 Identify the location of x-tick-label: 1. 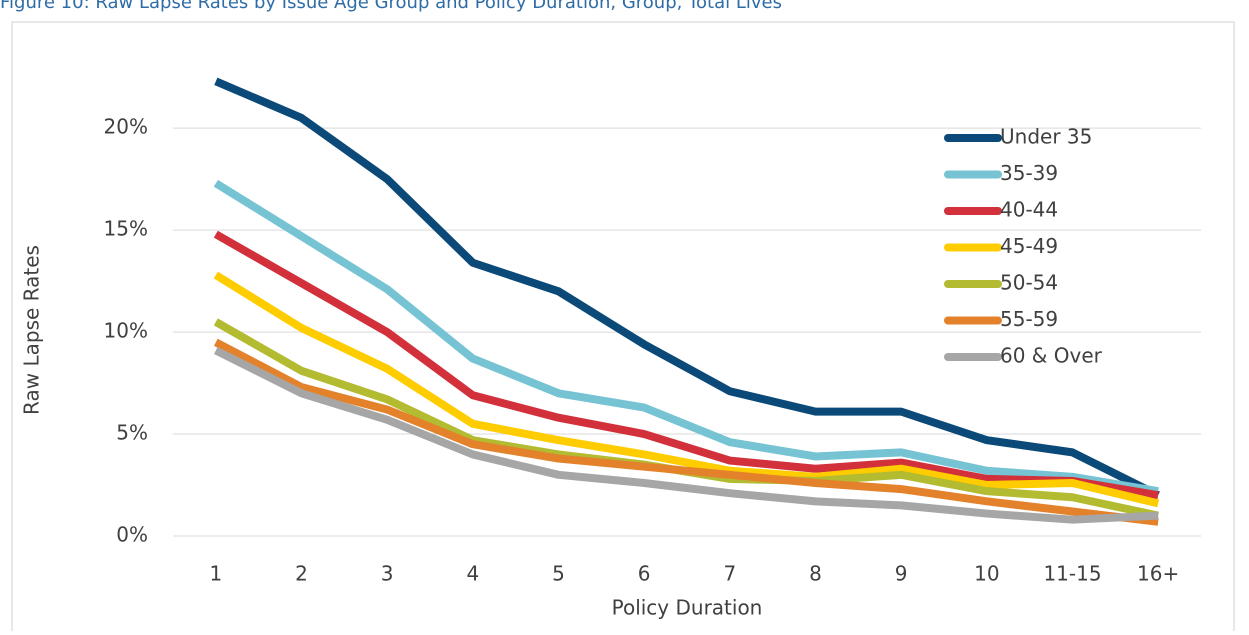
(215, 574).